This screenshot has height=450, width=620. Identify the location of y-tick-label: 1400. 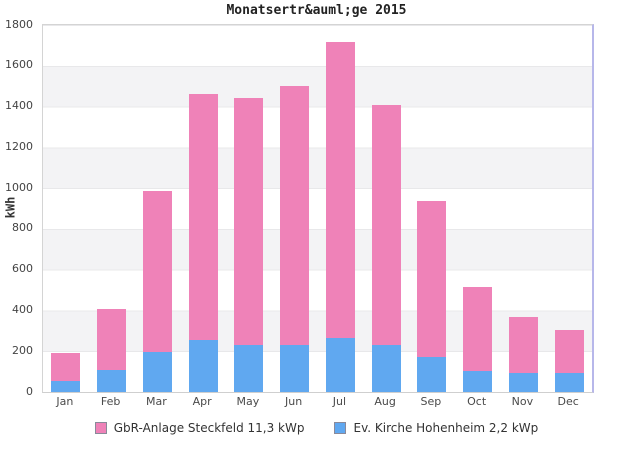
(19, 106).